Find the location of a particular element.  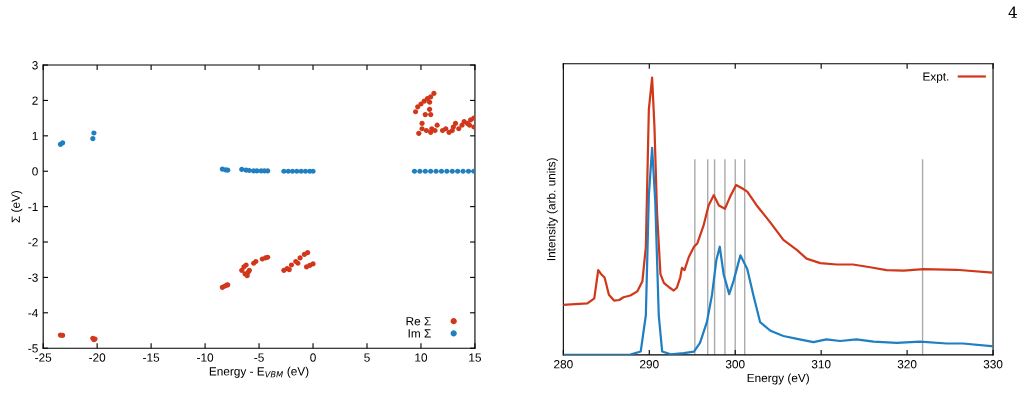

x-axis-title: Energy - E$_{VBM}$ (eV) is located at coordinates (259, 372).